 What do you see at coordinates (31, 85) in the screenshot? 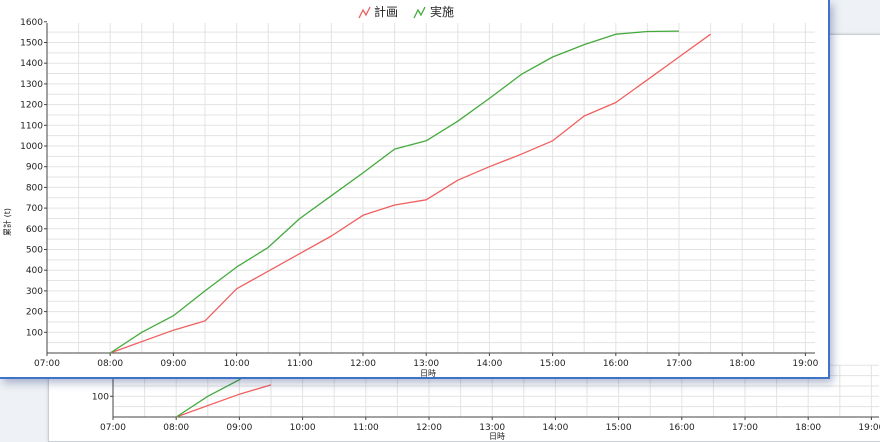
I see `y-tick-label: 1300` at bounding box center [31, 85].